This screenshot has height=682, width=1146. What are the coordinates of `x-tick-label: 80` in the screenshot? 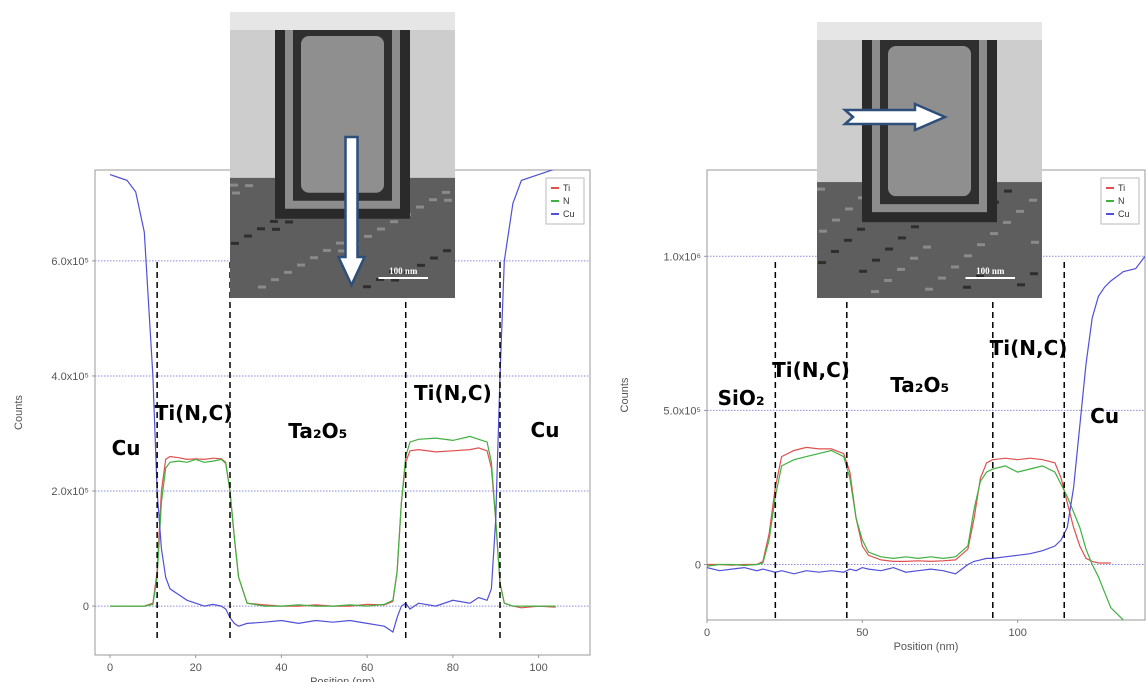 It's located at (453, 668).